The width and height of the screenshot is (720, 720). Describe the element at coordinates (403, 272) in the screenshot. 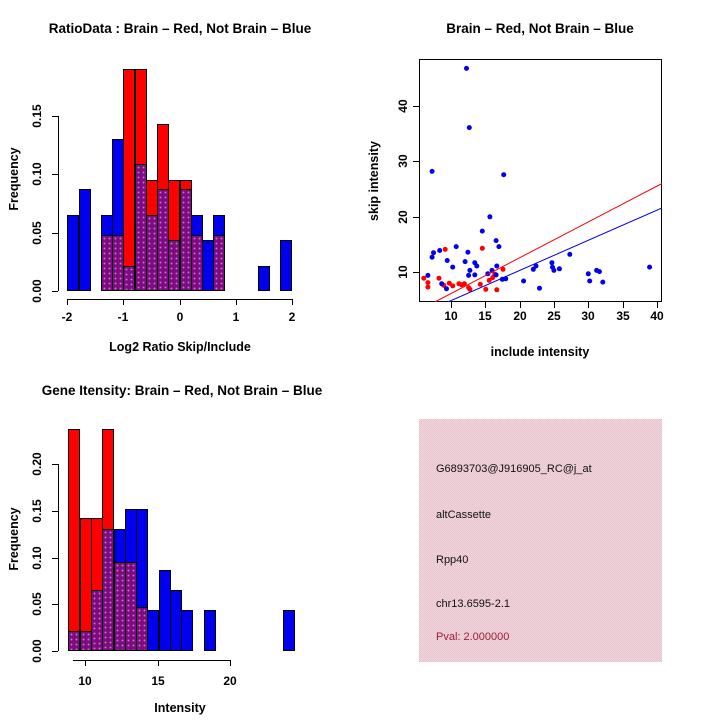

I see `y-tick-label: 10` at that location.